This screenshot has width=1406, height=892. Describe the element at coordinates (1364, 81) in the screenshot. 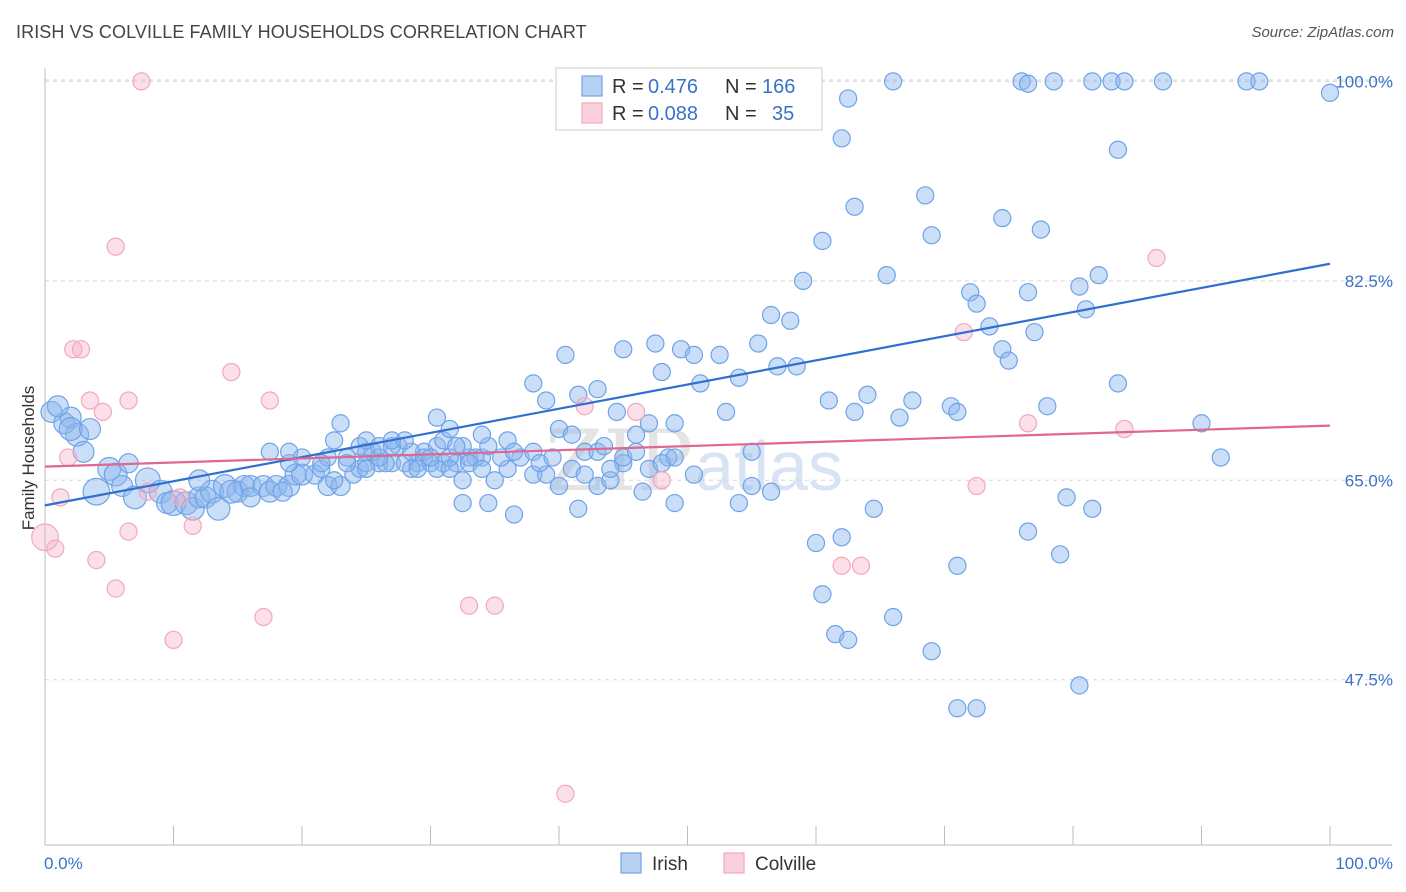

I see `y-tick-label-3: 100.0%` at that location.